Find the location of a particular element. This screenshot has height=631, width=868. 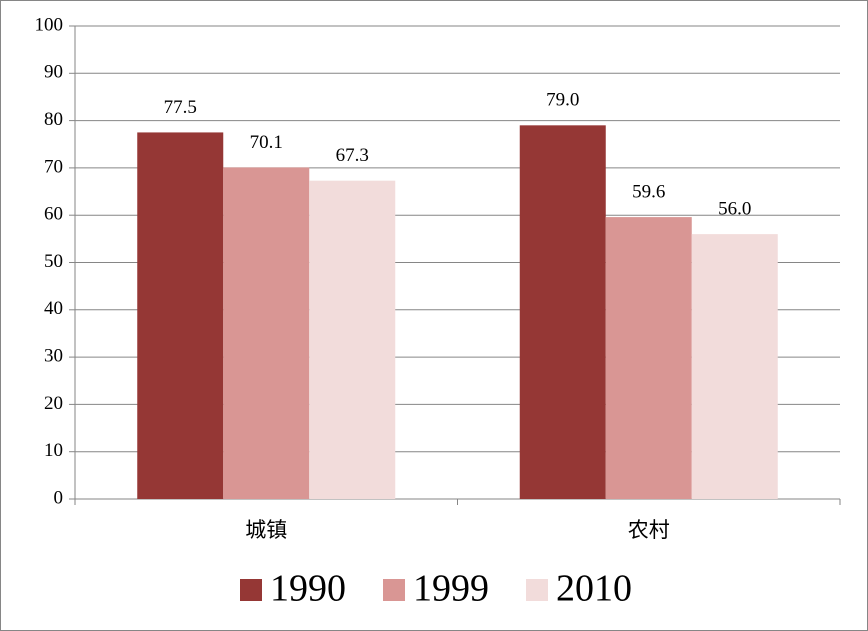

y-tick-label: 50 is located at coordinates (53, 261).